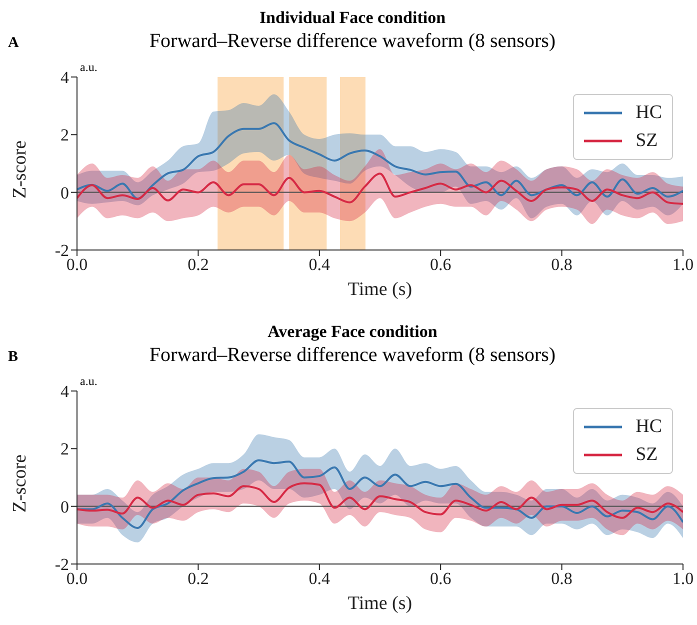  I want to click on chart-title: Individual Face condition, so click(352, 18).